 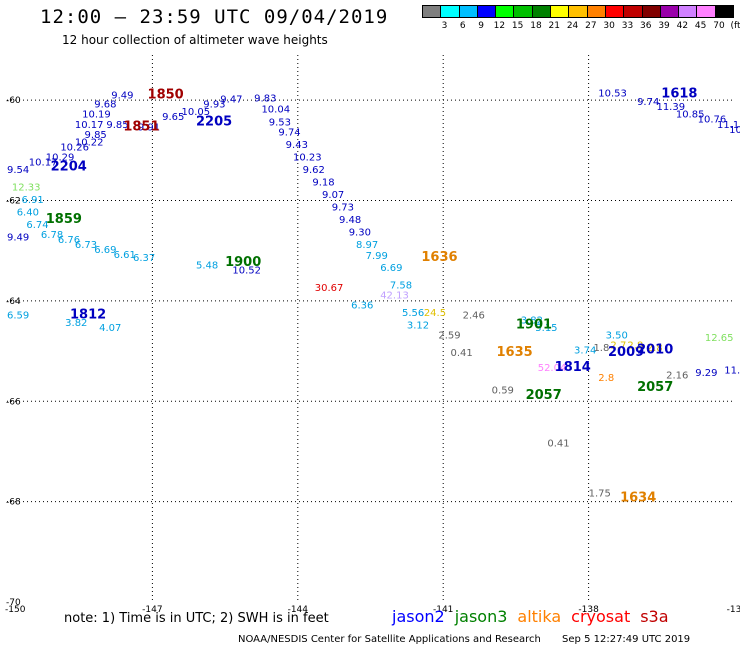 I want to click on satellite-legend: jason2 jason3 altika cryosat s3a, so click(x=535, y=616).